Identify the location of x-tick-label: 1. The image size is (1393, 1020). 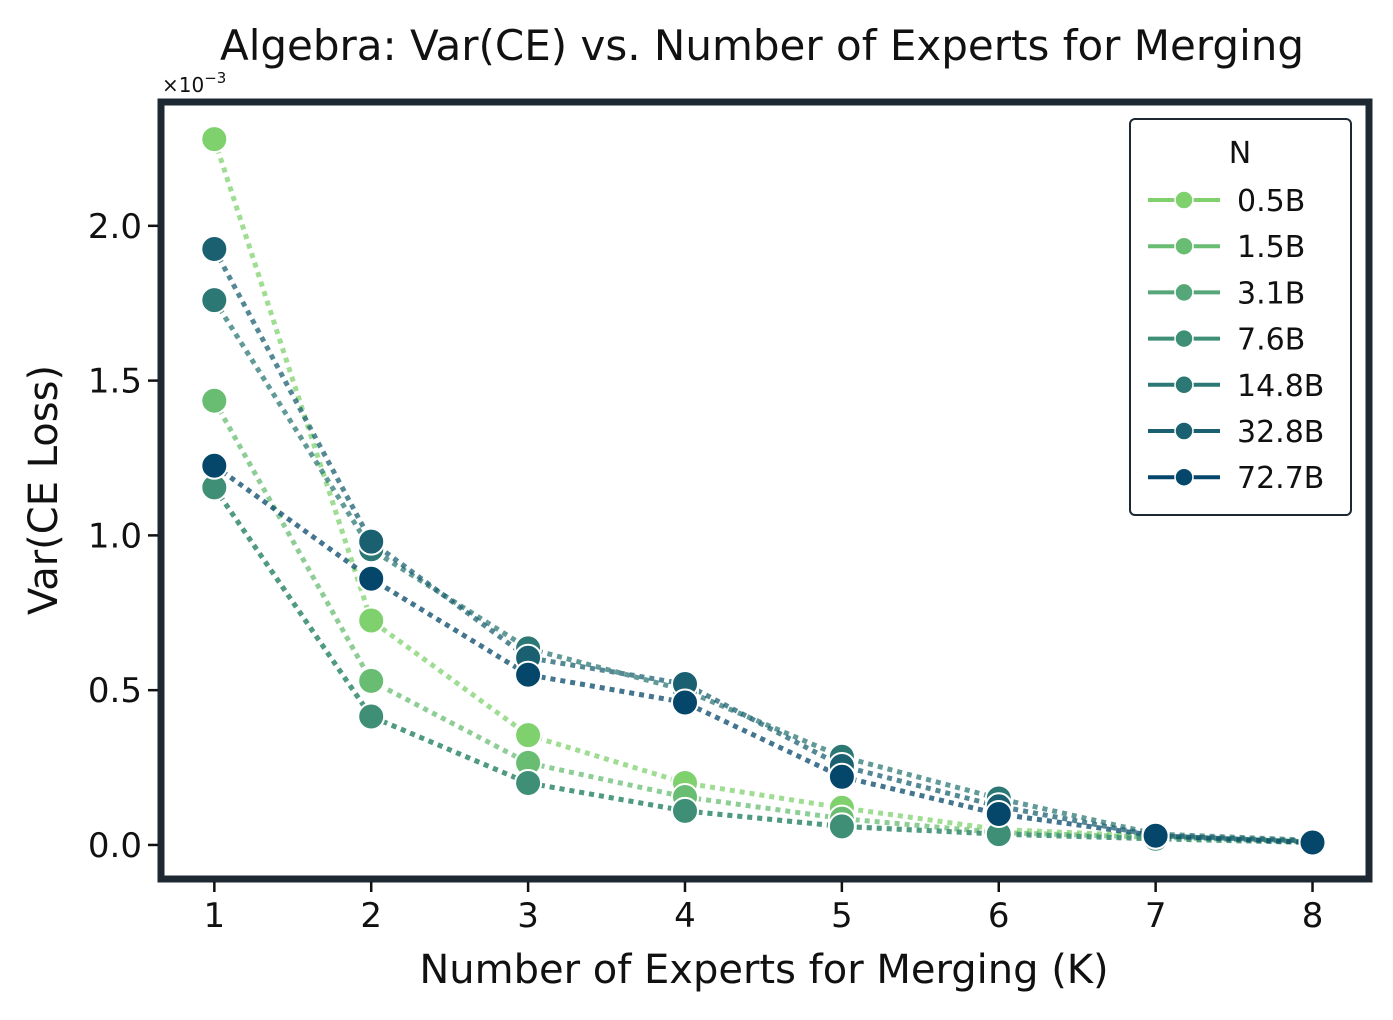
(215, 916).